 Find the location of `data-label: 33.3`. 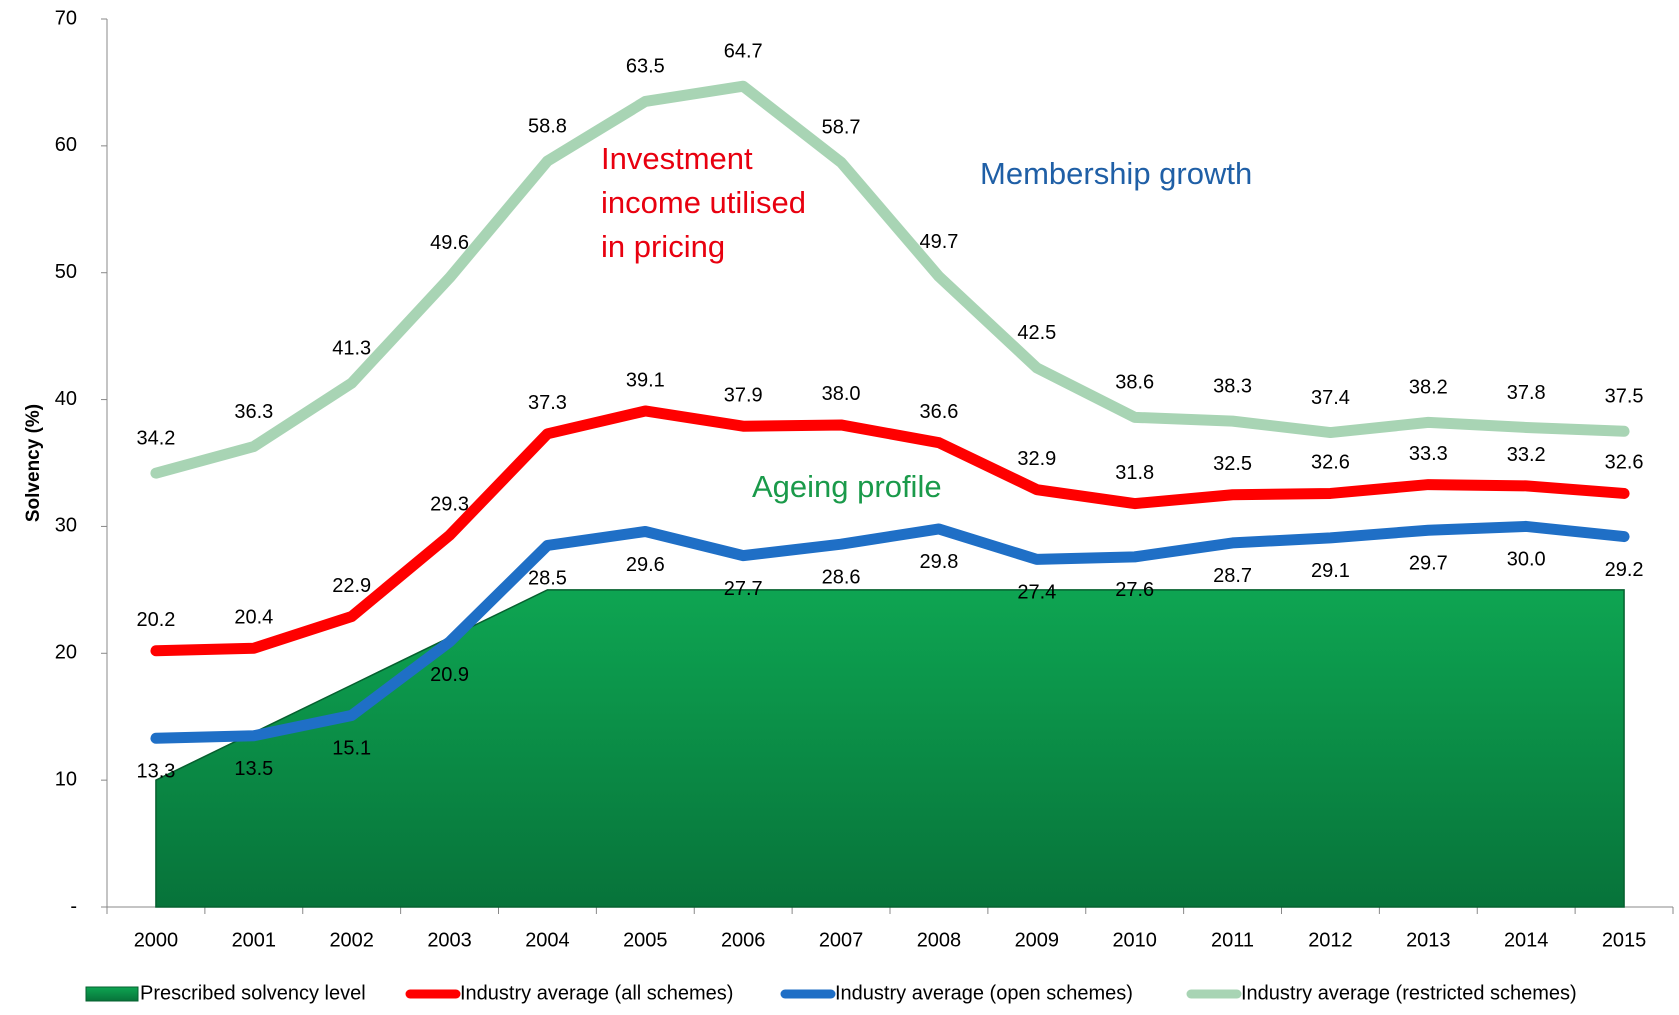

data-label: 33.3 is located at coordinates (1428, 454).